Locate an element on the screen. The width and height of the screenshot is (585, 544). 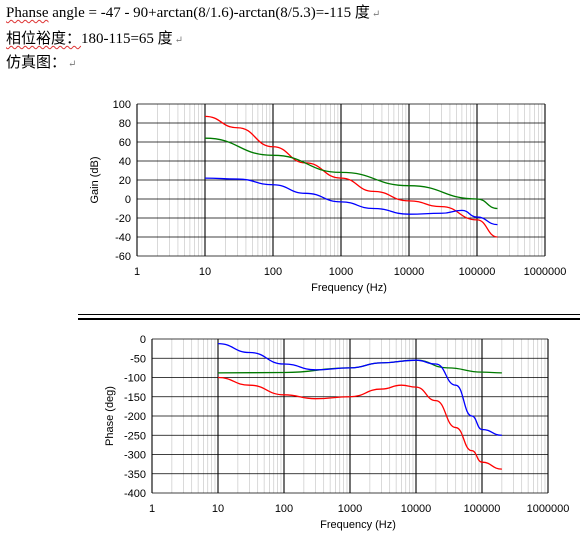
green-series-line is located at coordinates (351, 173).